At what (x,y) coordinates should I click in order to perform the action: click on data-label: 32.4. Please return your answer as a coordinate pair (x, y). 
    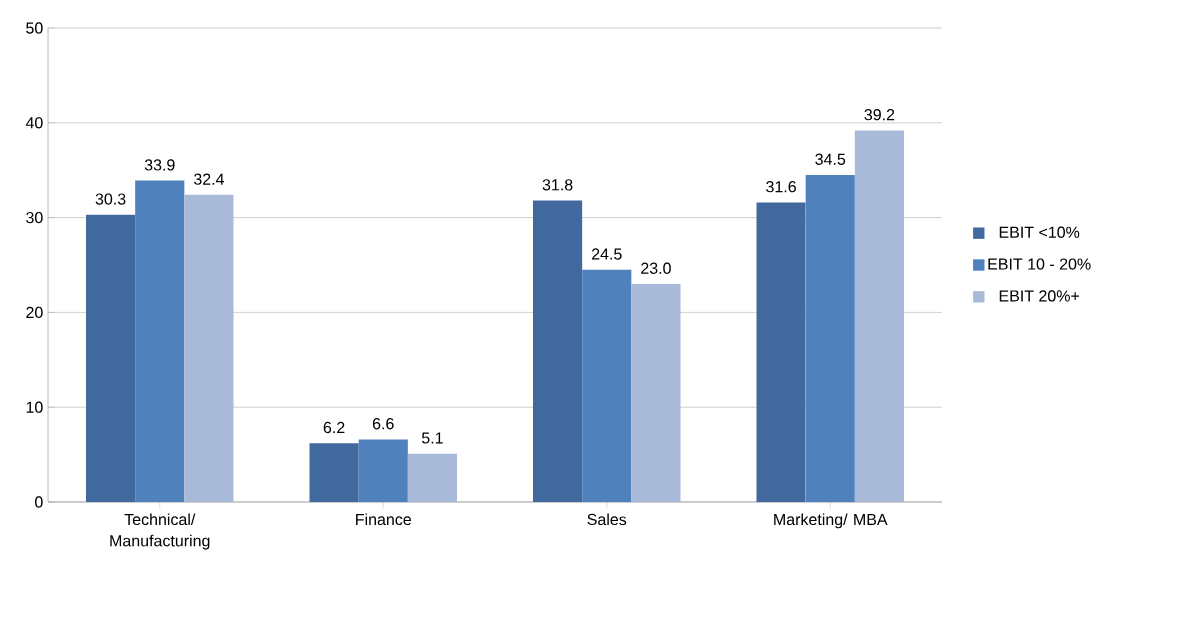
    Looking at the image, I should click on (209, 179).